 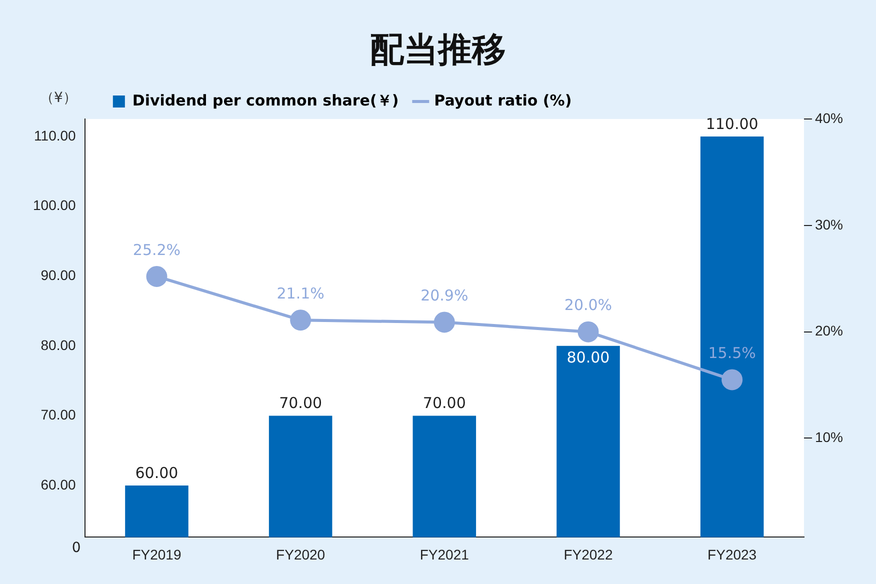 I want to click on data-label: 15.5%, so click(x=732, y=353).